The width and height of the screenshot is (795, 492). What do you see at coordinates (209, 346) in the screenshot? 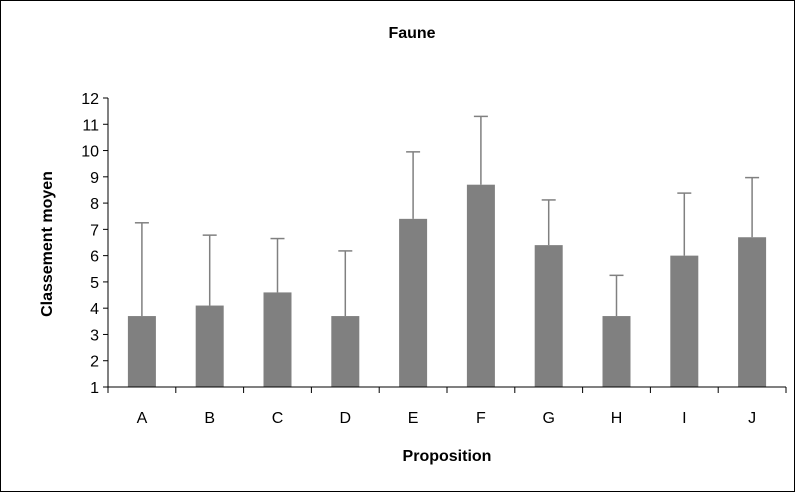
I see `bar-b` at bounding box center [209, 346].